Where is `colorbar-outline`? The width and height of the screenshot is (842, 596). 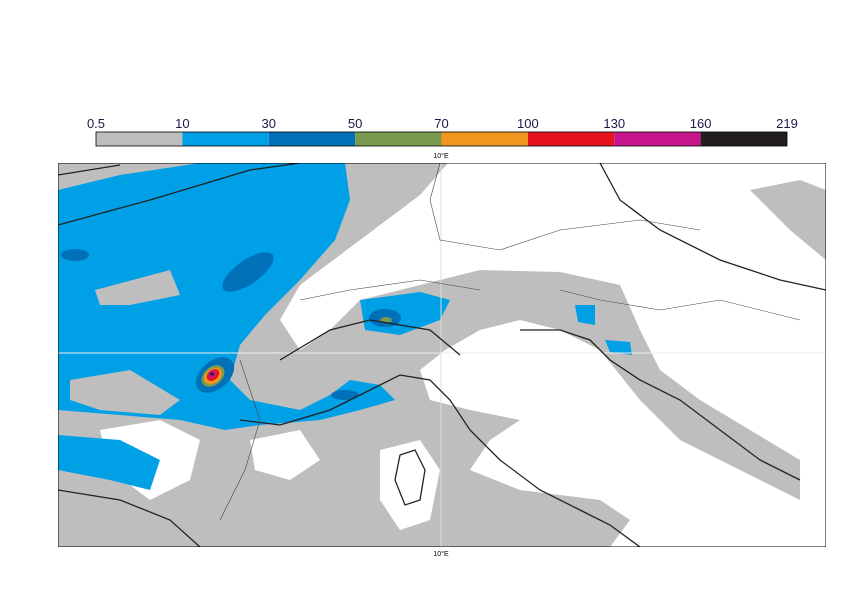
colorbar-outline is located at coordinates (441, 139).